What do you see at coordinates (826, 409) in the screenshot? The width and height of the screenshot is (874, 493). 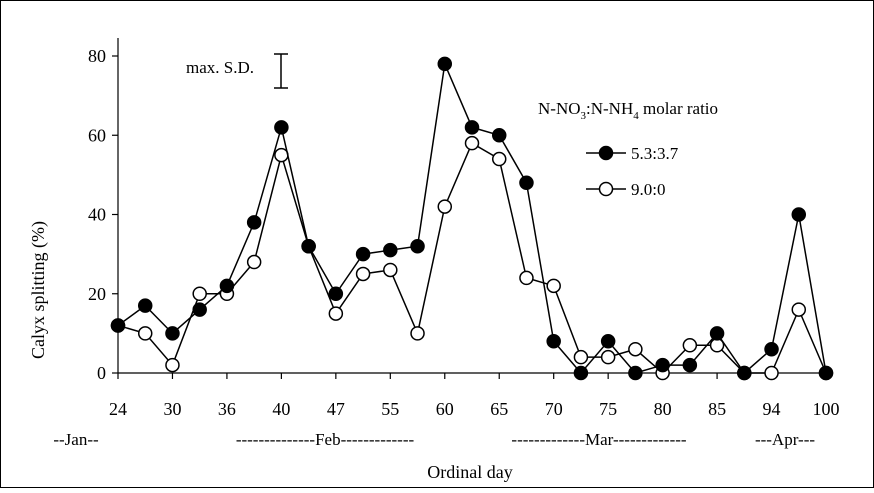 I see `x-tick-label: 100` at bounding box center [826, 409].